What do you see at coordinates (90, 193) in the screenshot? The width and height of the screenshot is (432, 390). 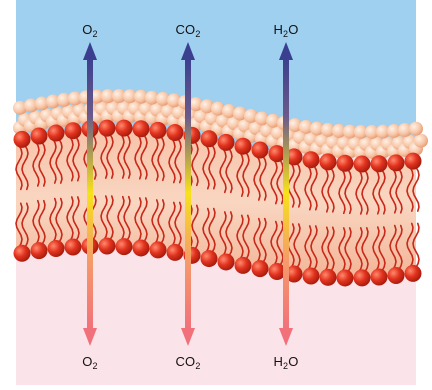 I see `o2-arrow-shaft` at bounding box center [90, 193].